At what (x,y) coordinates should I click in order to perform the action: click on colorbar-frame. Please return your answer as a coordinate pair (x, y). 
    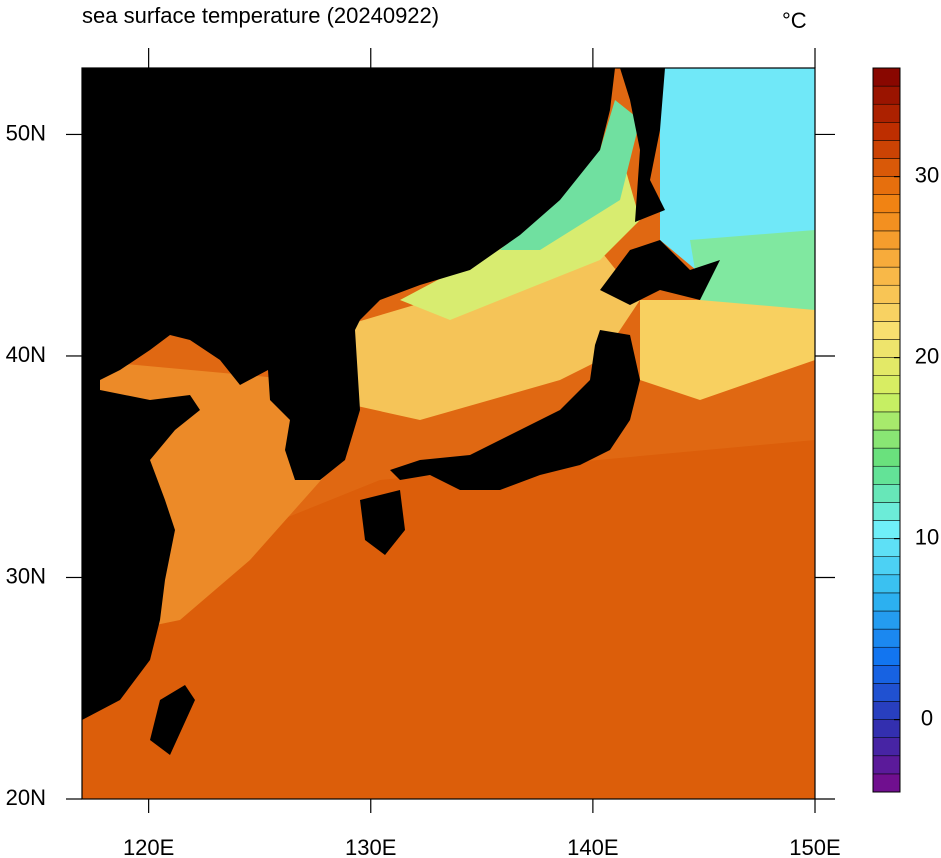
    Looking at the image, I should click on (886, 430).